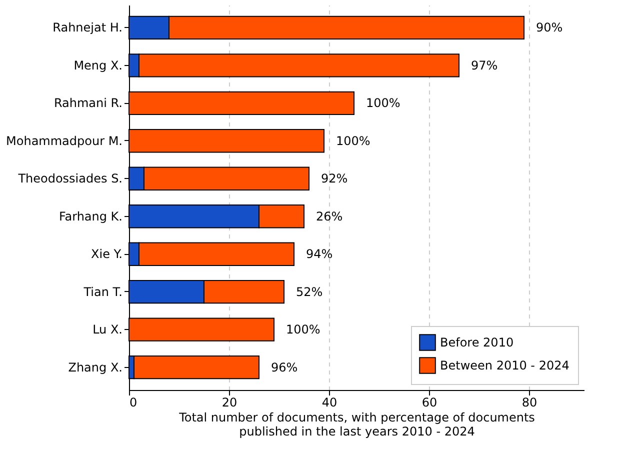  I want to click on y-tick-label: Farhang K., so click(90, 216).